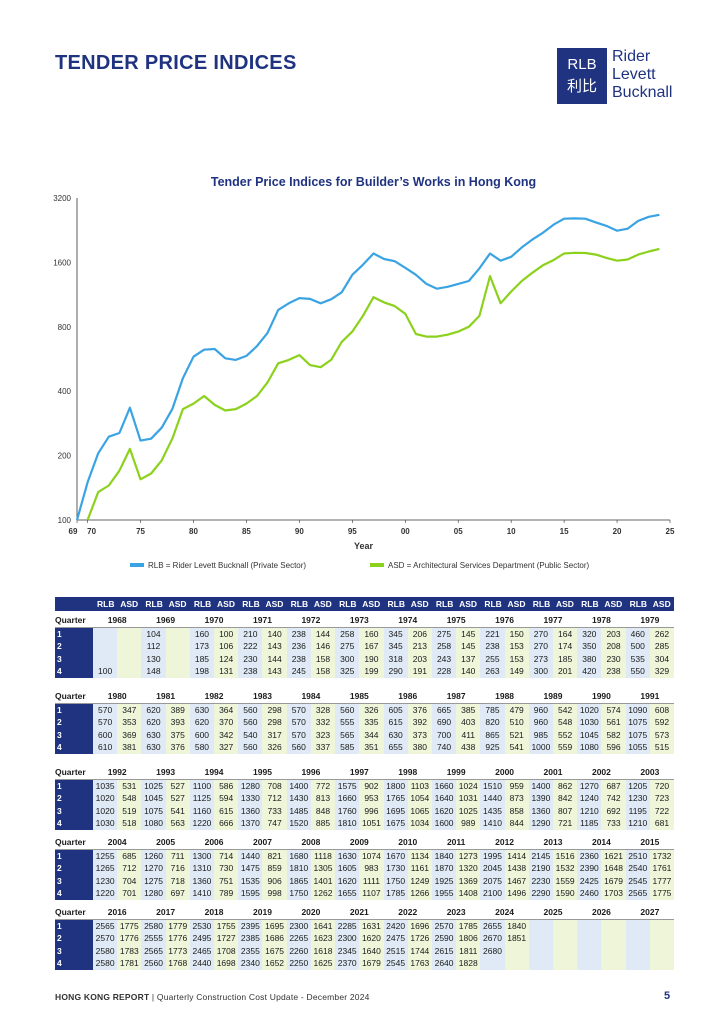  I want to click on rlb-value: 1280, so click(250, 785).